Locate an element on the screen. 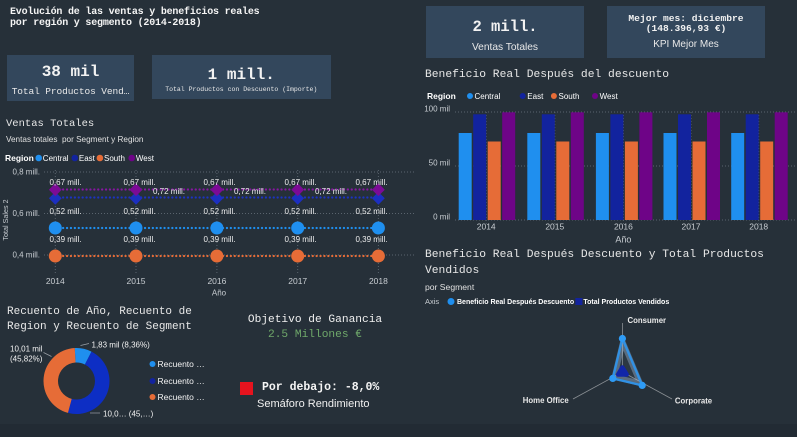 This screenshot has width=797, height=437. svg-text: 0,8 mill. is located at coordinates (26, 172).